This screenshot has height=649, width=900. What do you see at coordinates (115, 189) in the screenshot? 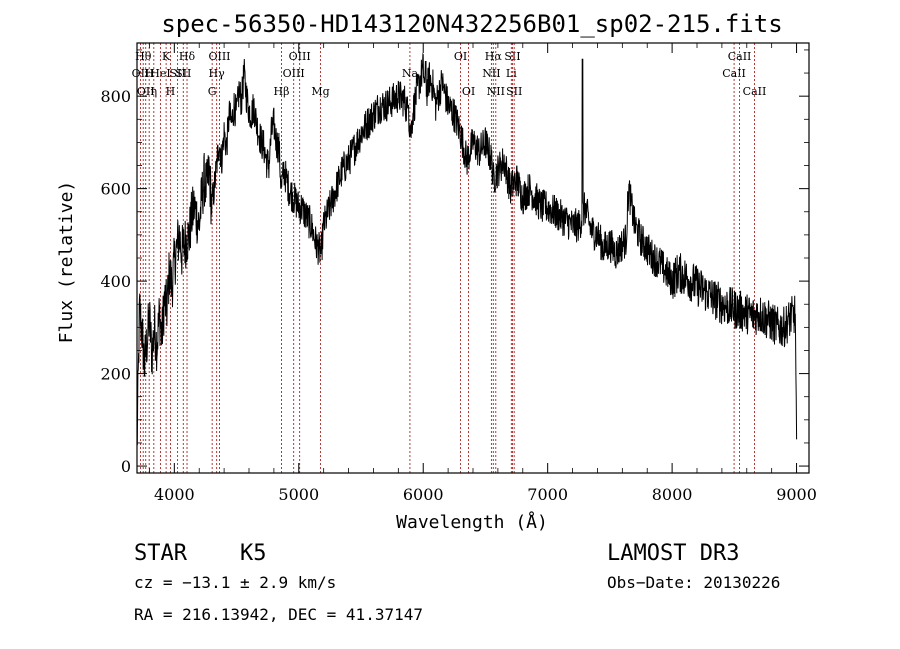
I see `y-tick-label-3: 600` at bounding box center [115, 189].